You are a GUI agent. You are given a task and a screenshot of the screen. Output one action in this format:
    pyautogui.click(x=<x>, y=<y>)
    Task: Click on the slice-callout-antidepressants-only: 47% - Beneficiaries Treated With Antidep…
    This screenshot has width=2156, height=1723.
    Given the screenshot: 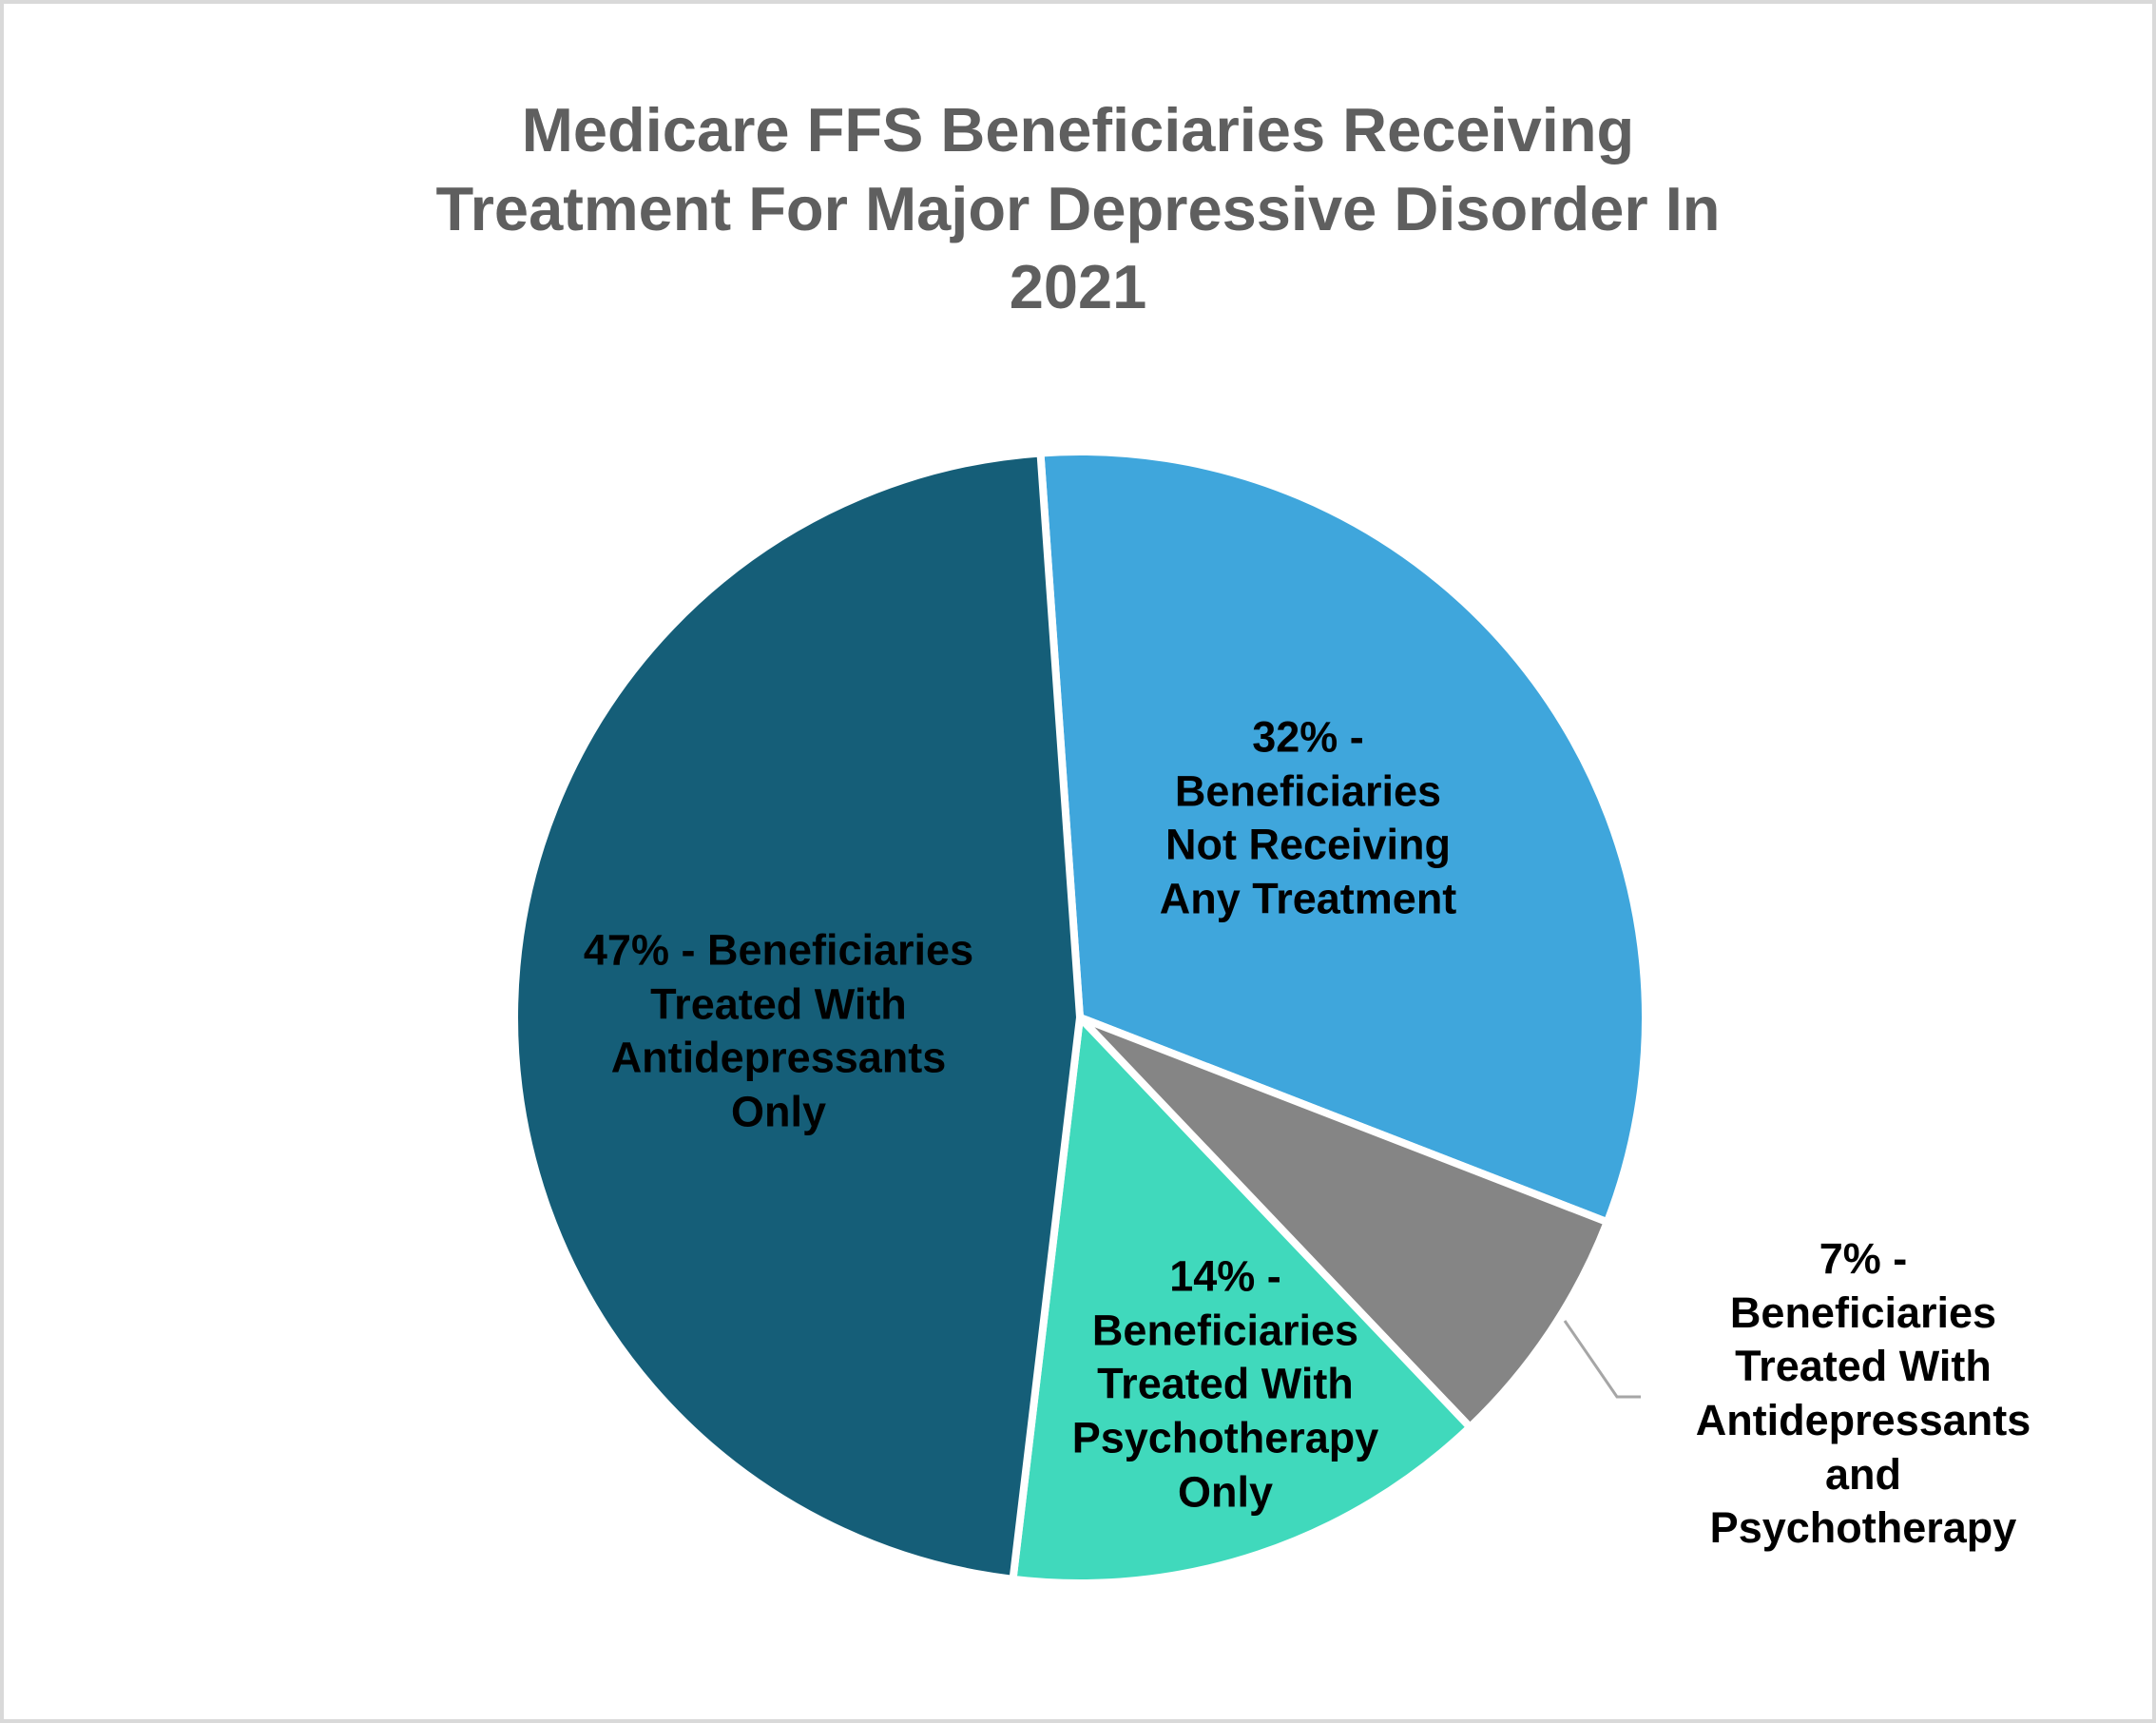 What is the action you would take?
    pyautogui.click(x=778, y=1030)
    